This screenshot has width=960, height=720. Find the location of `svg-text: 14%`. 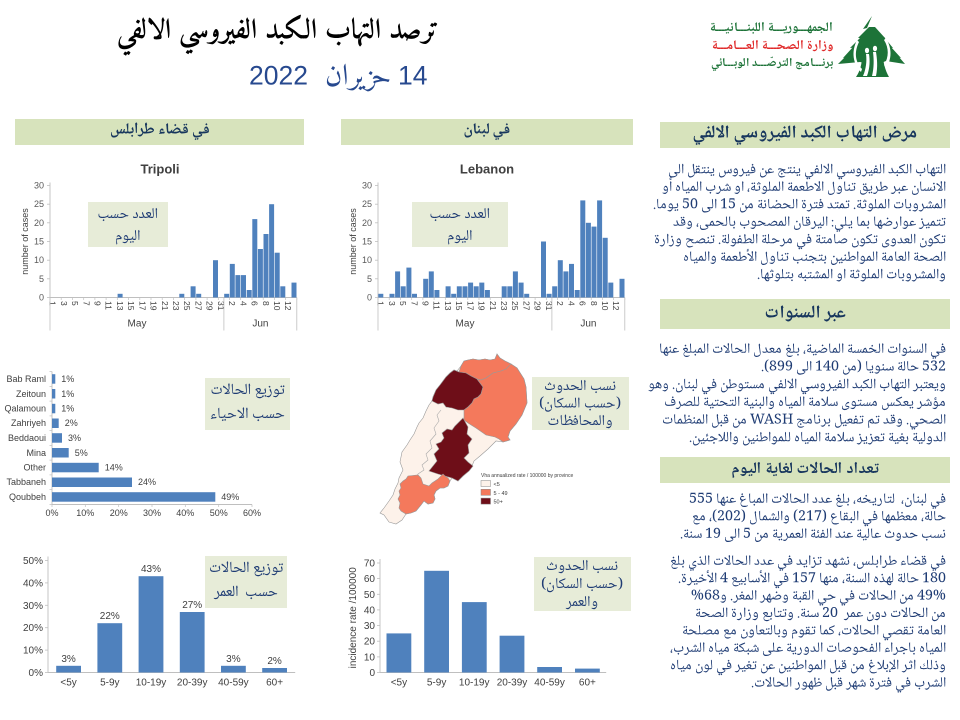

svg-text: 14% is located at coordinates (114, 468).